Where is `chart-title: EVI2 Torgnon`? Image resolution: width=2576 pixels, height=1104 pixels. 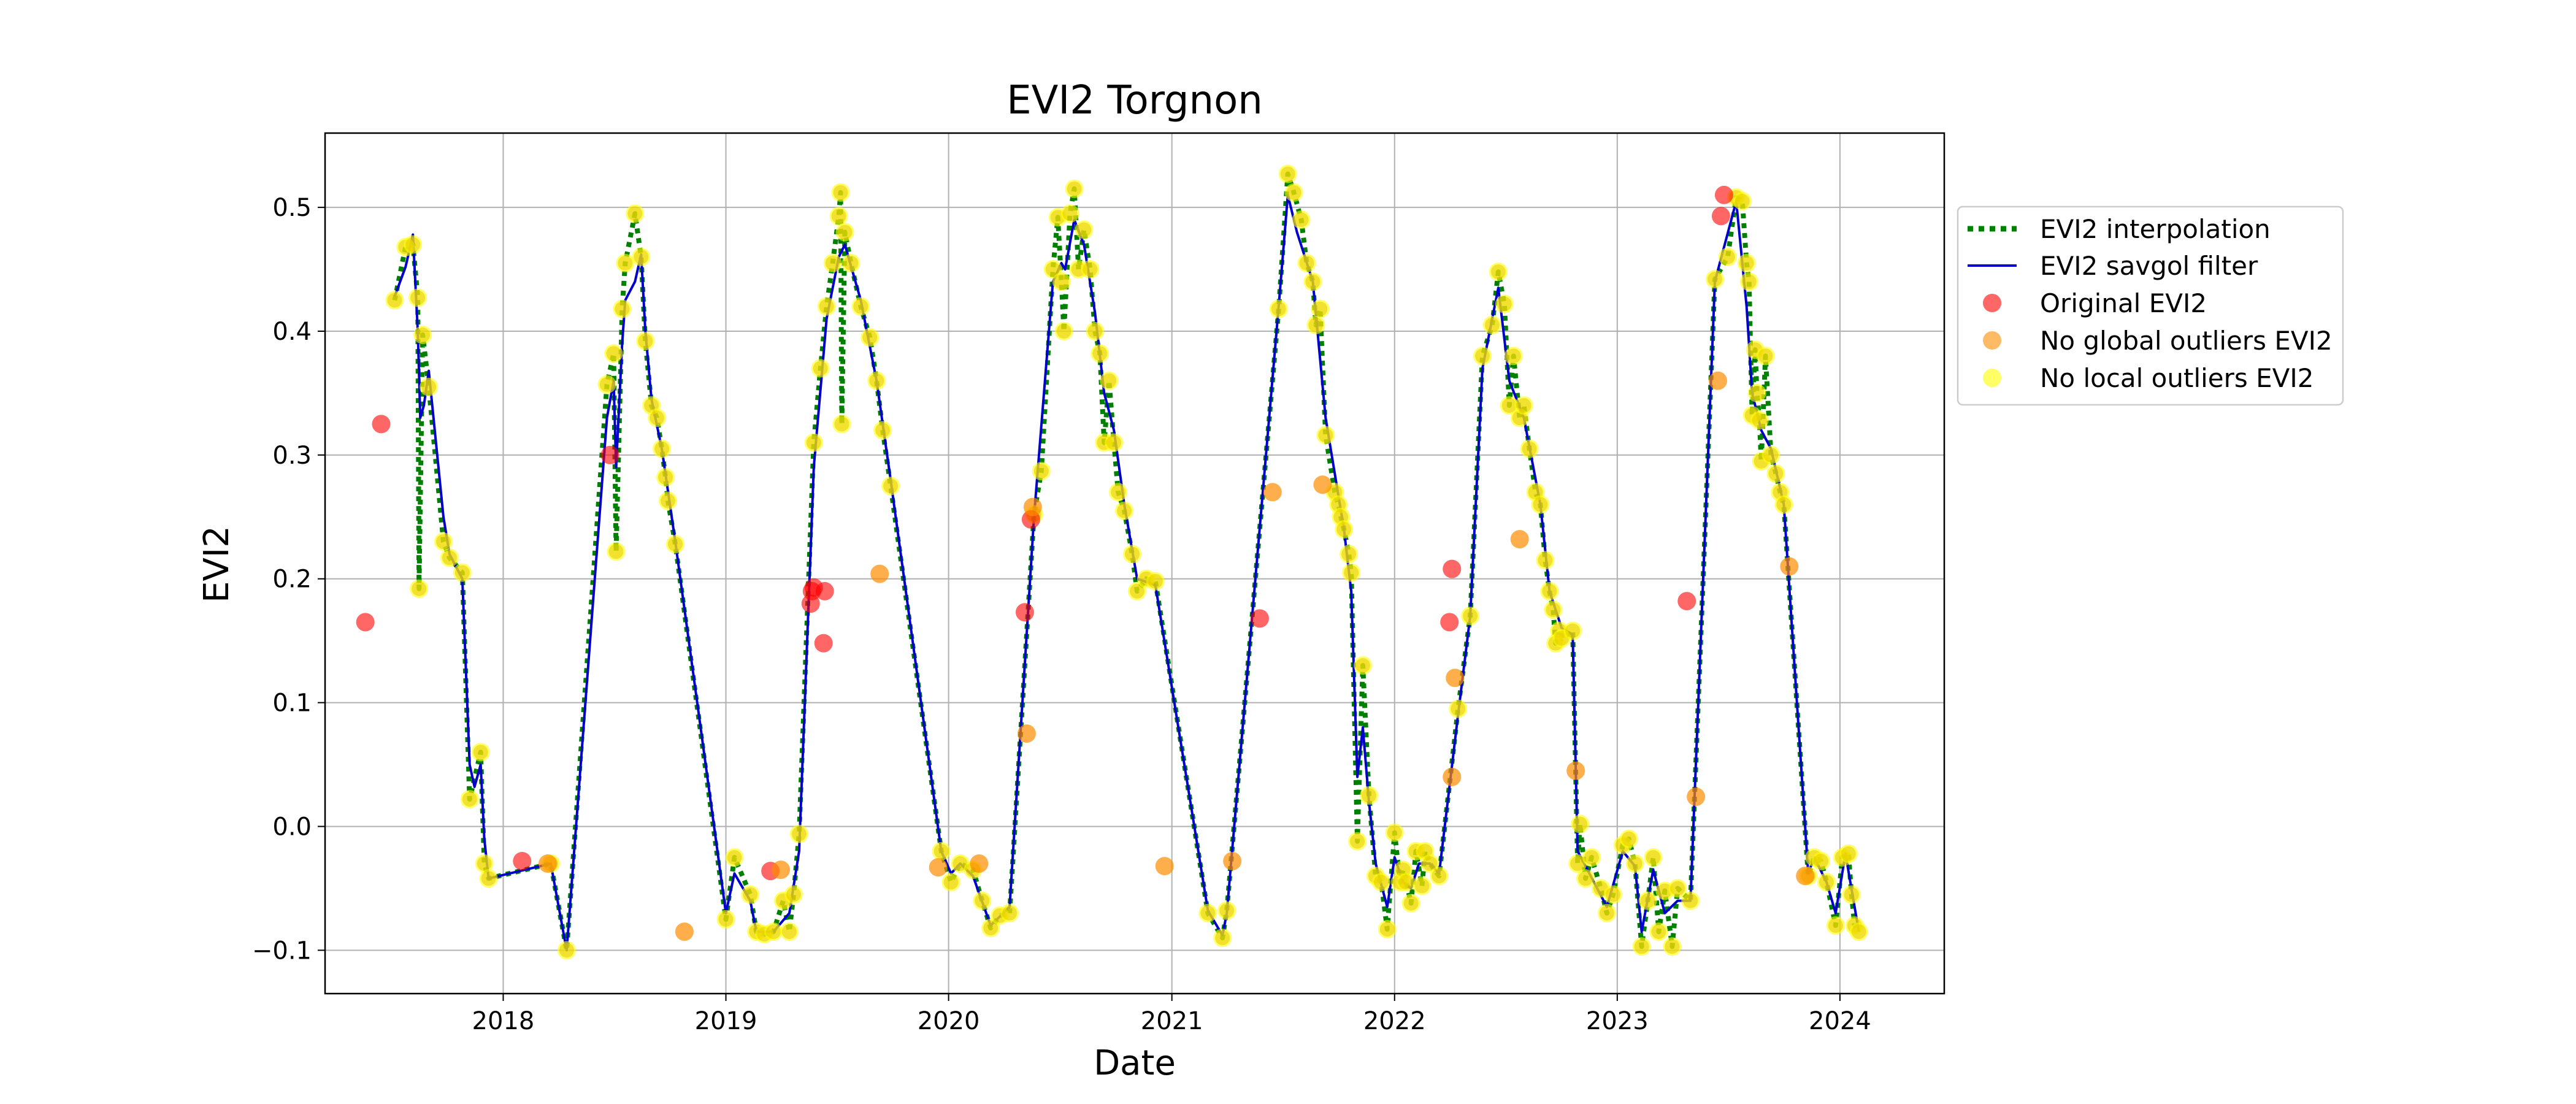 chart-title: EVI2 Torgnon is located at coordinates (1134, 100).